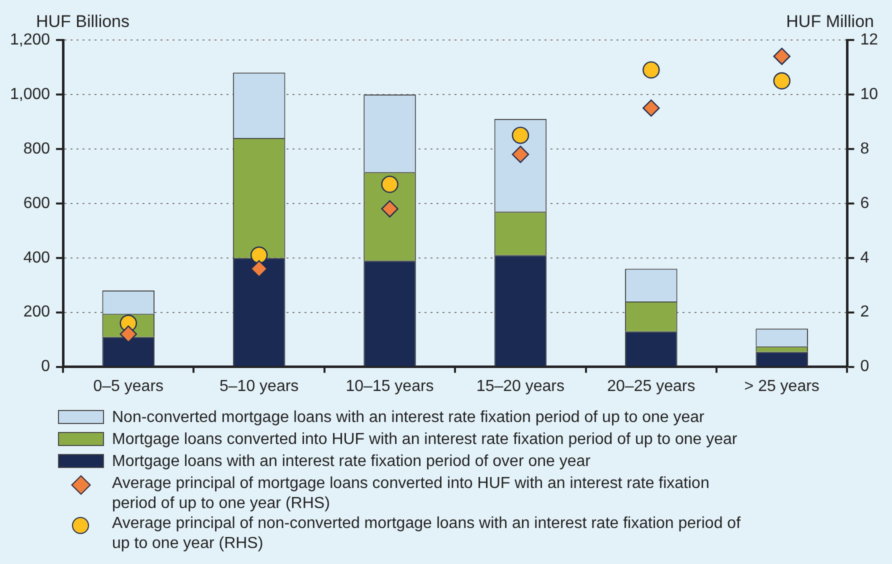 Image resolution: width=892 pixels, height=564 pixels. Describe the element at coordinates (425, 440) in the screenshot. I see `legend-label: Mortgage loans converted into HUF with an interest rate fixation period of up to one year` at that location.